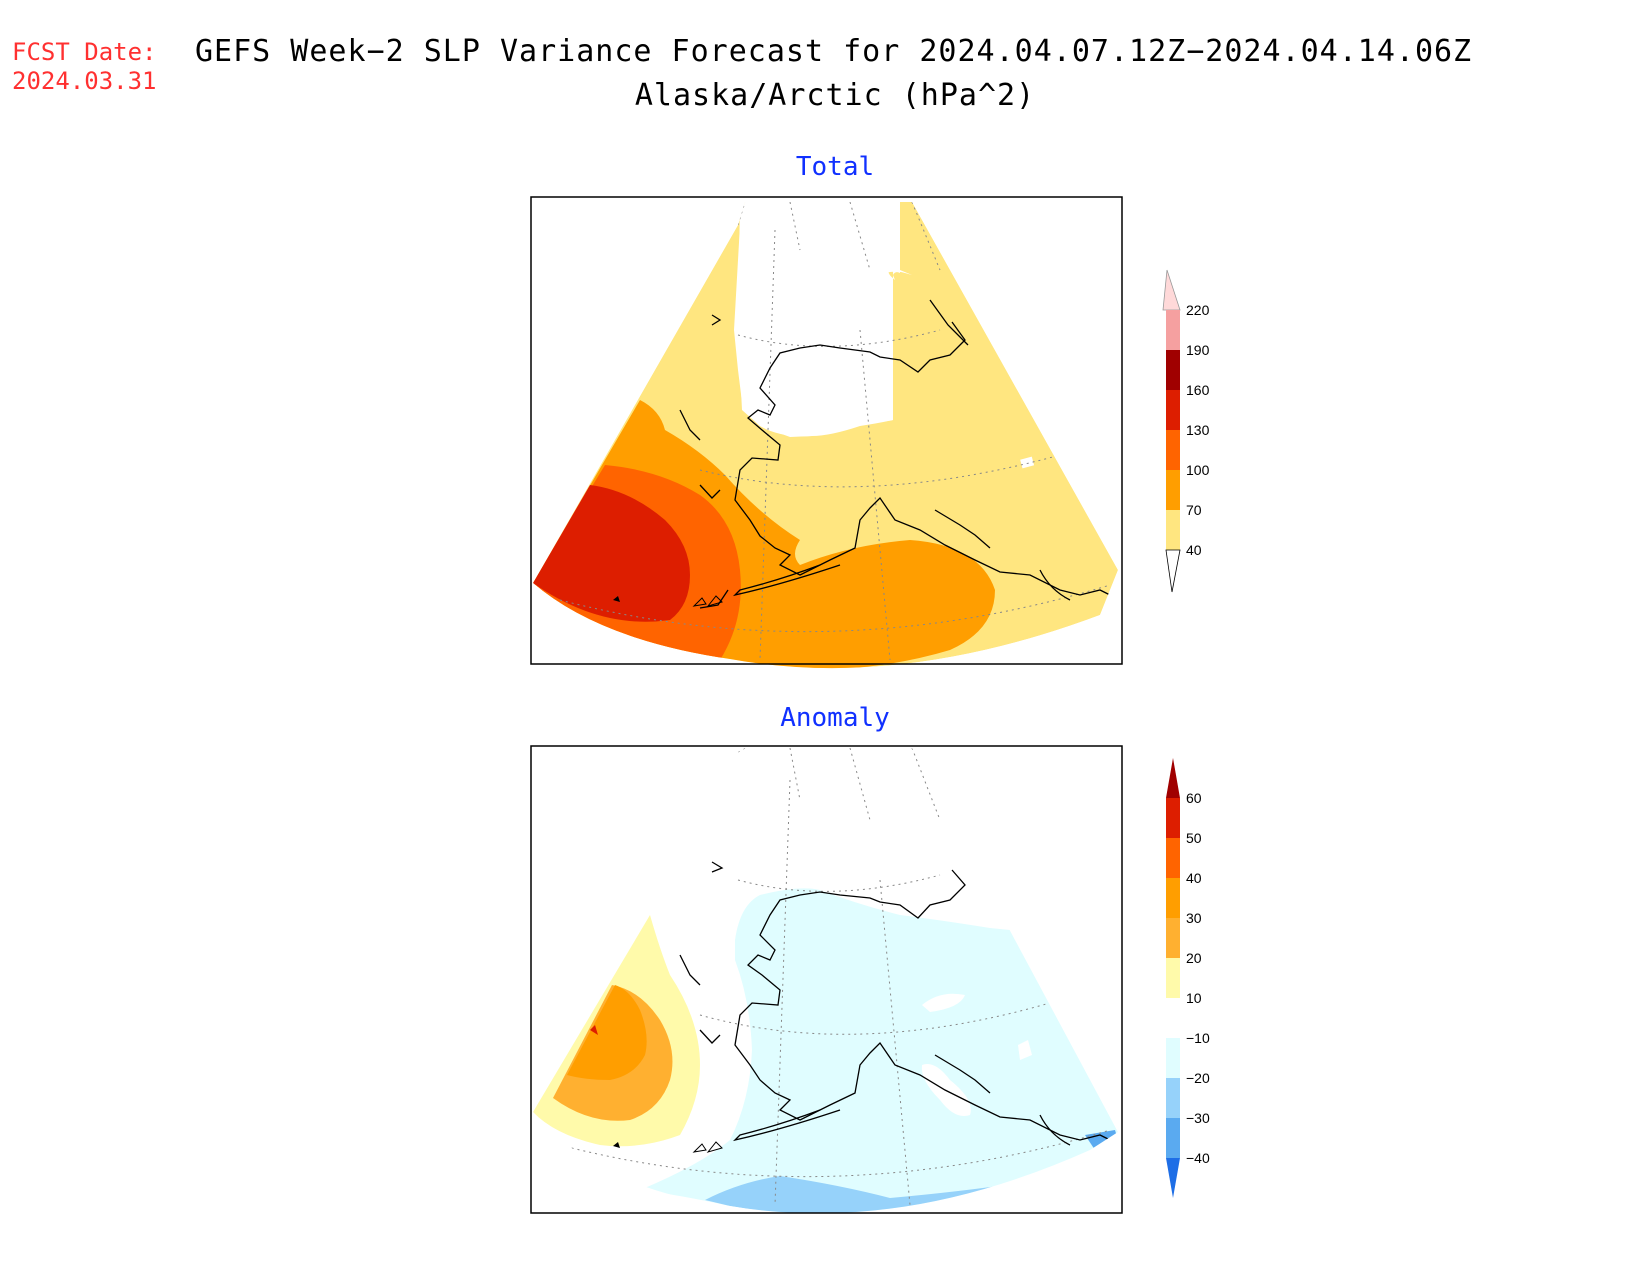  What do you see at coordinates (835, 95) in the screenshot?
I see `subtitle-text: Alaska/Arctic (hPa^2)` at bounding box center [835, 95].